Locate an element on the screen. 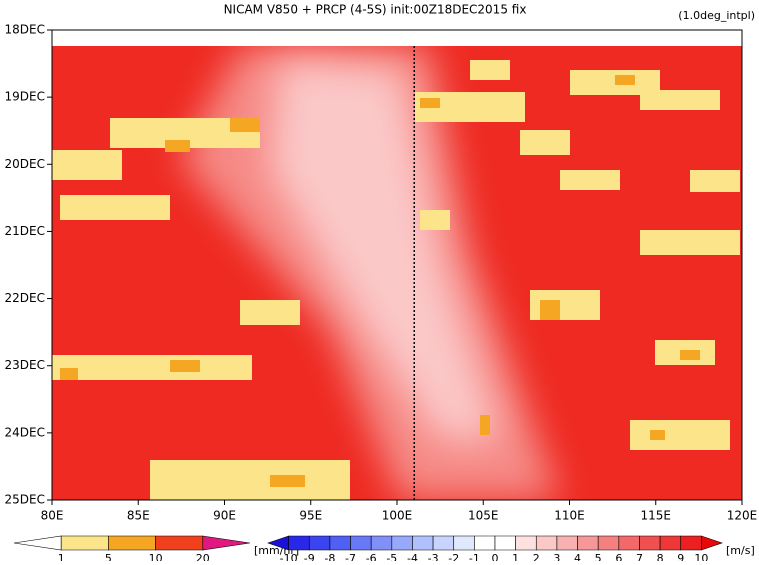 This screenshot has height=565, width=759. y-tick-label: 23DEC is located at coordinates (25, 365).